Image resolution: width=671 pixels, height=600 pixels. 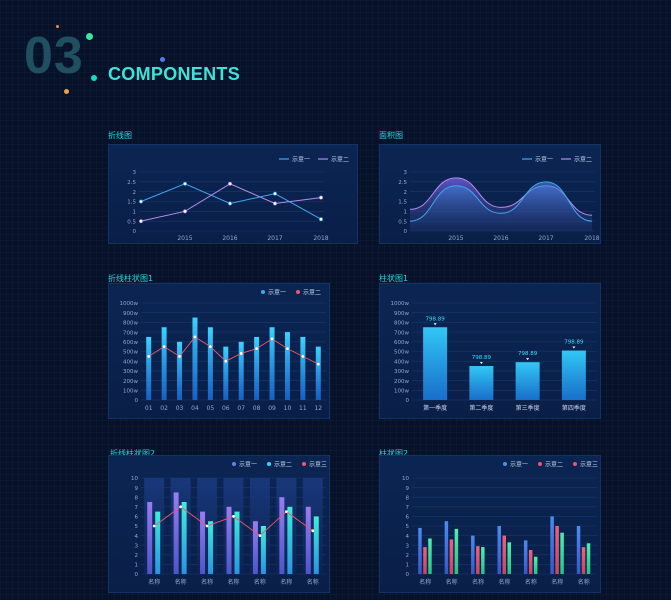 I want to click on bar-line-chart-2: 0 1 2 3 4 5 6 7 8 9 10 名称 名称 名称 名称 名称 名称 名称 示意三 示意二 示意一, so click(x=229, y=524).